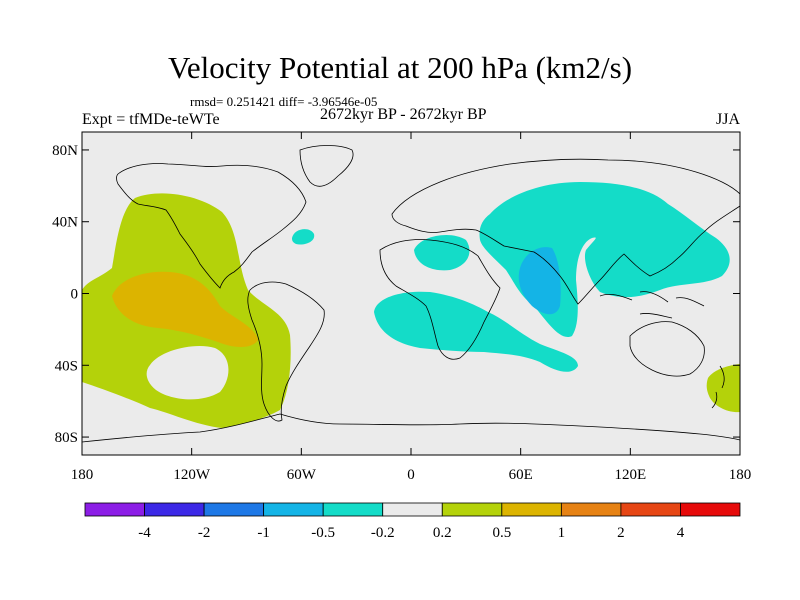 Image resolution: width=800 pixels, height=600 pixels. What do you see at coordinates (621, 533) in the screenshot?
I see `colorbar-label: 2` at bounding box center [621, 533].